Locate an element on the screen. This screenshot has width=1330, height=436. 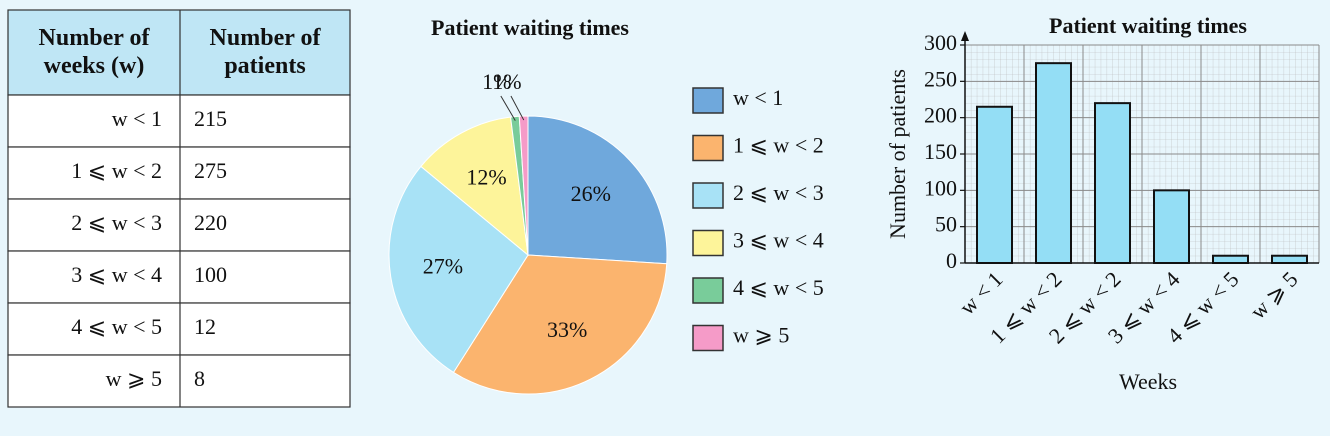
y-tick-label: 0 is located at coordinates (951, 260).